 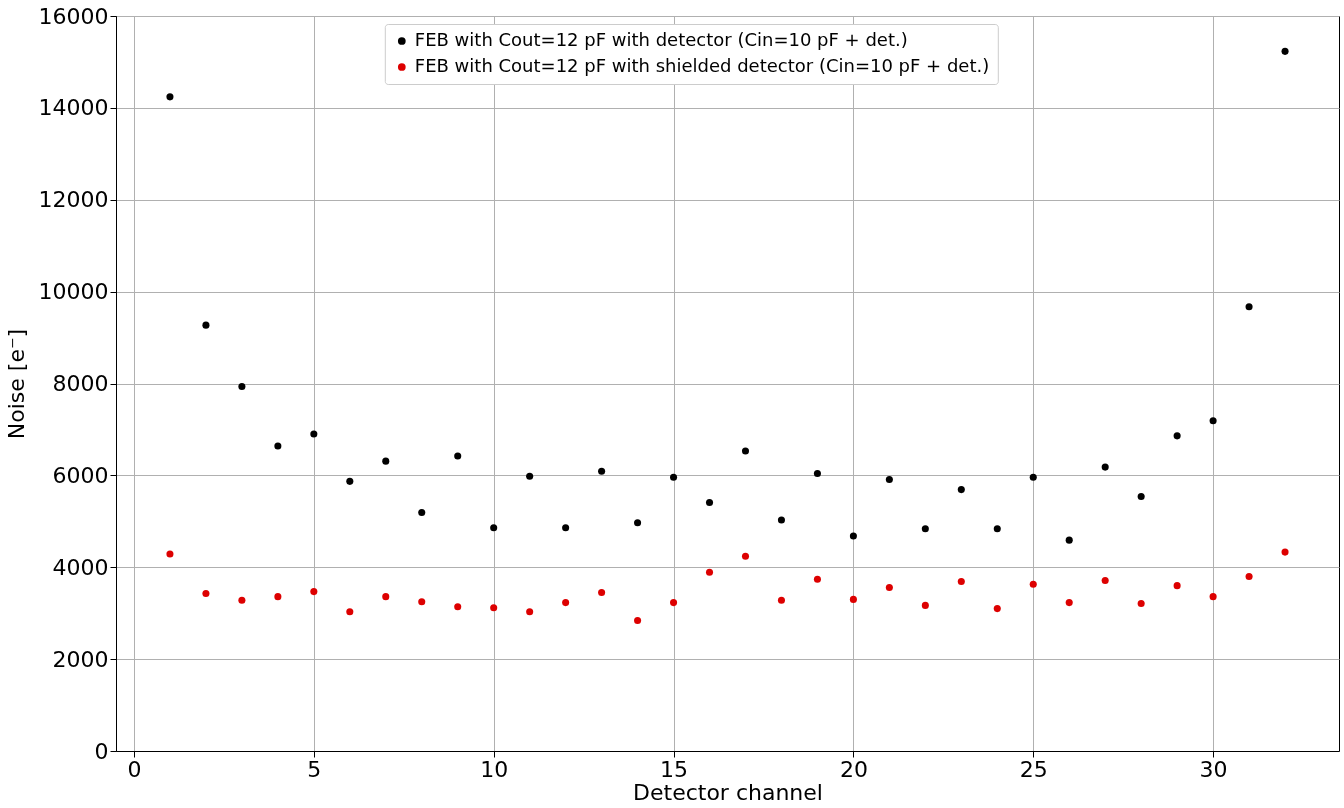 What do you see at coordinates (73, 16) in the screenshot?
I see `y-tick-label: 16000` at bounding box center [73, 16].